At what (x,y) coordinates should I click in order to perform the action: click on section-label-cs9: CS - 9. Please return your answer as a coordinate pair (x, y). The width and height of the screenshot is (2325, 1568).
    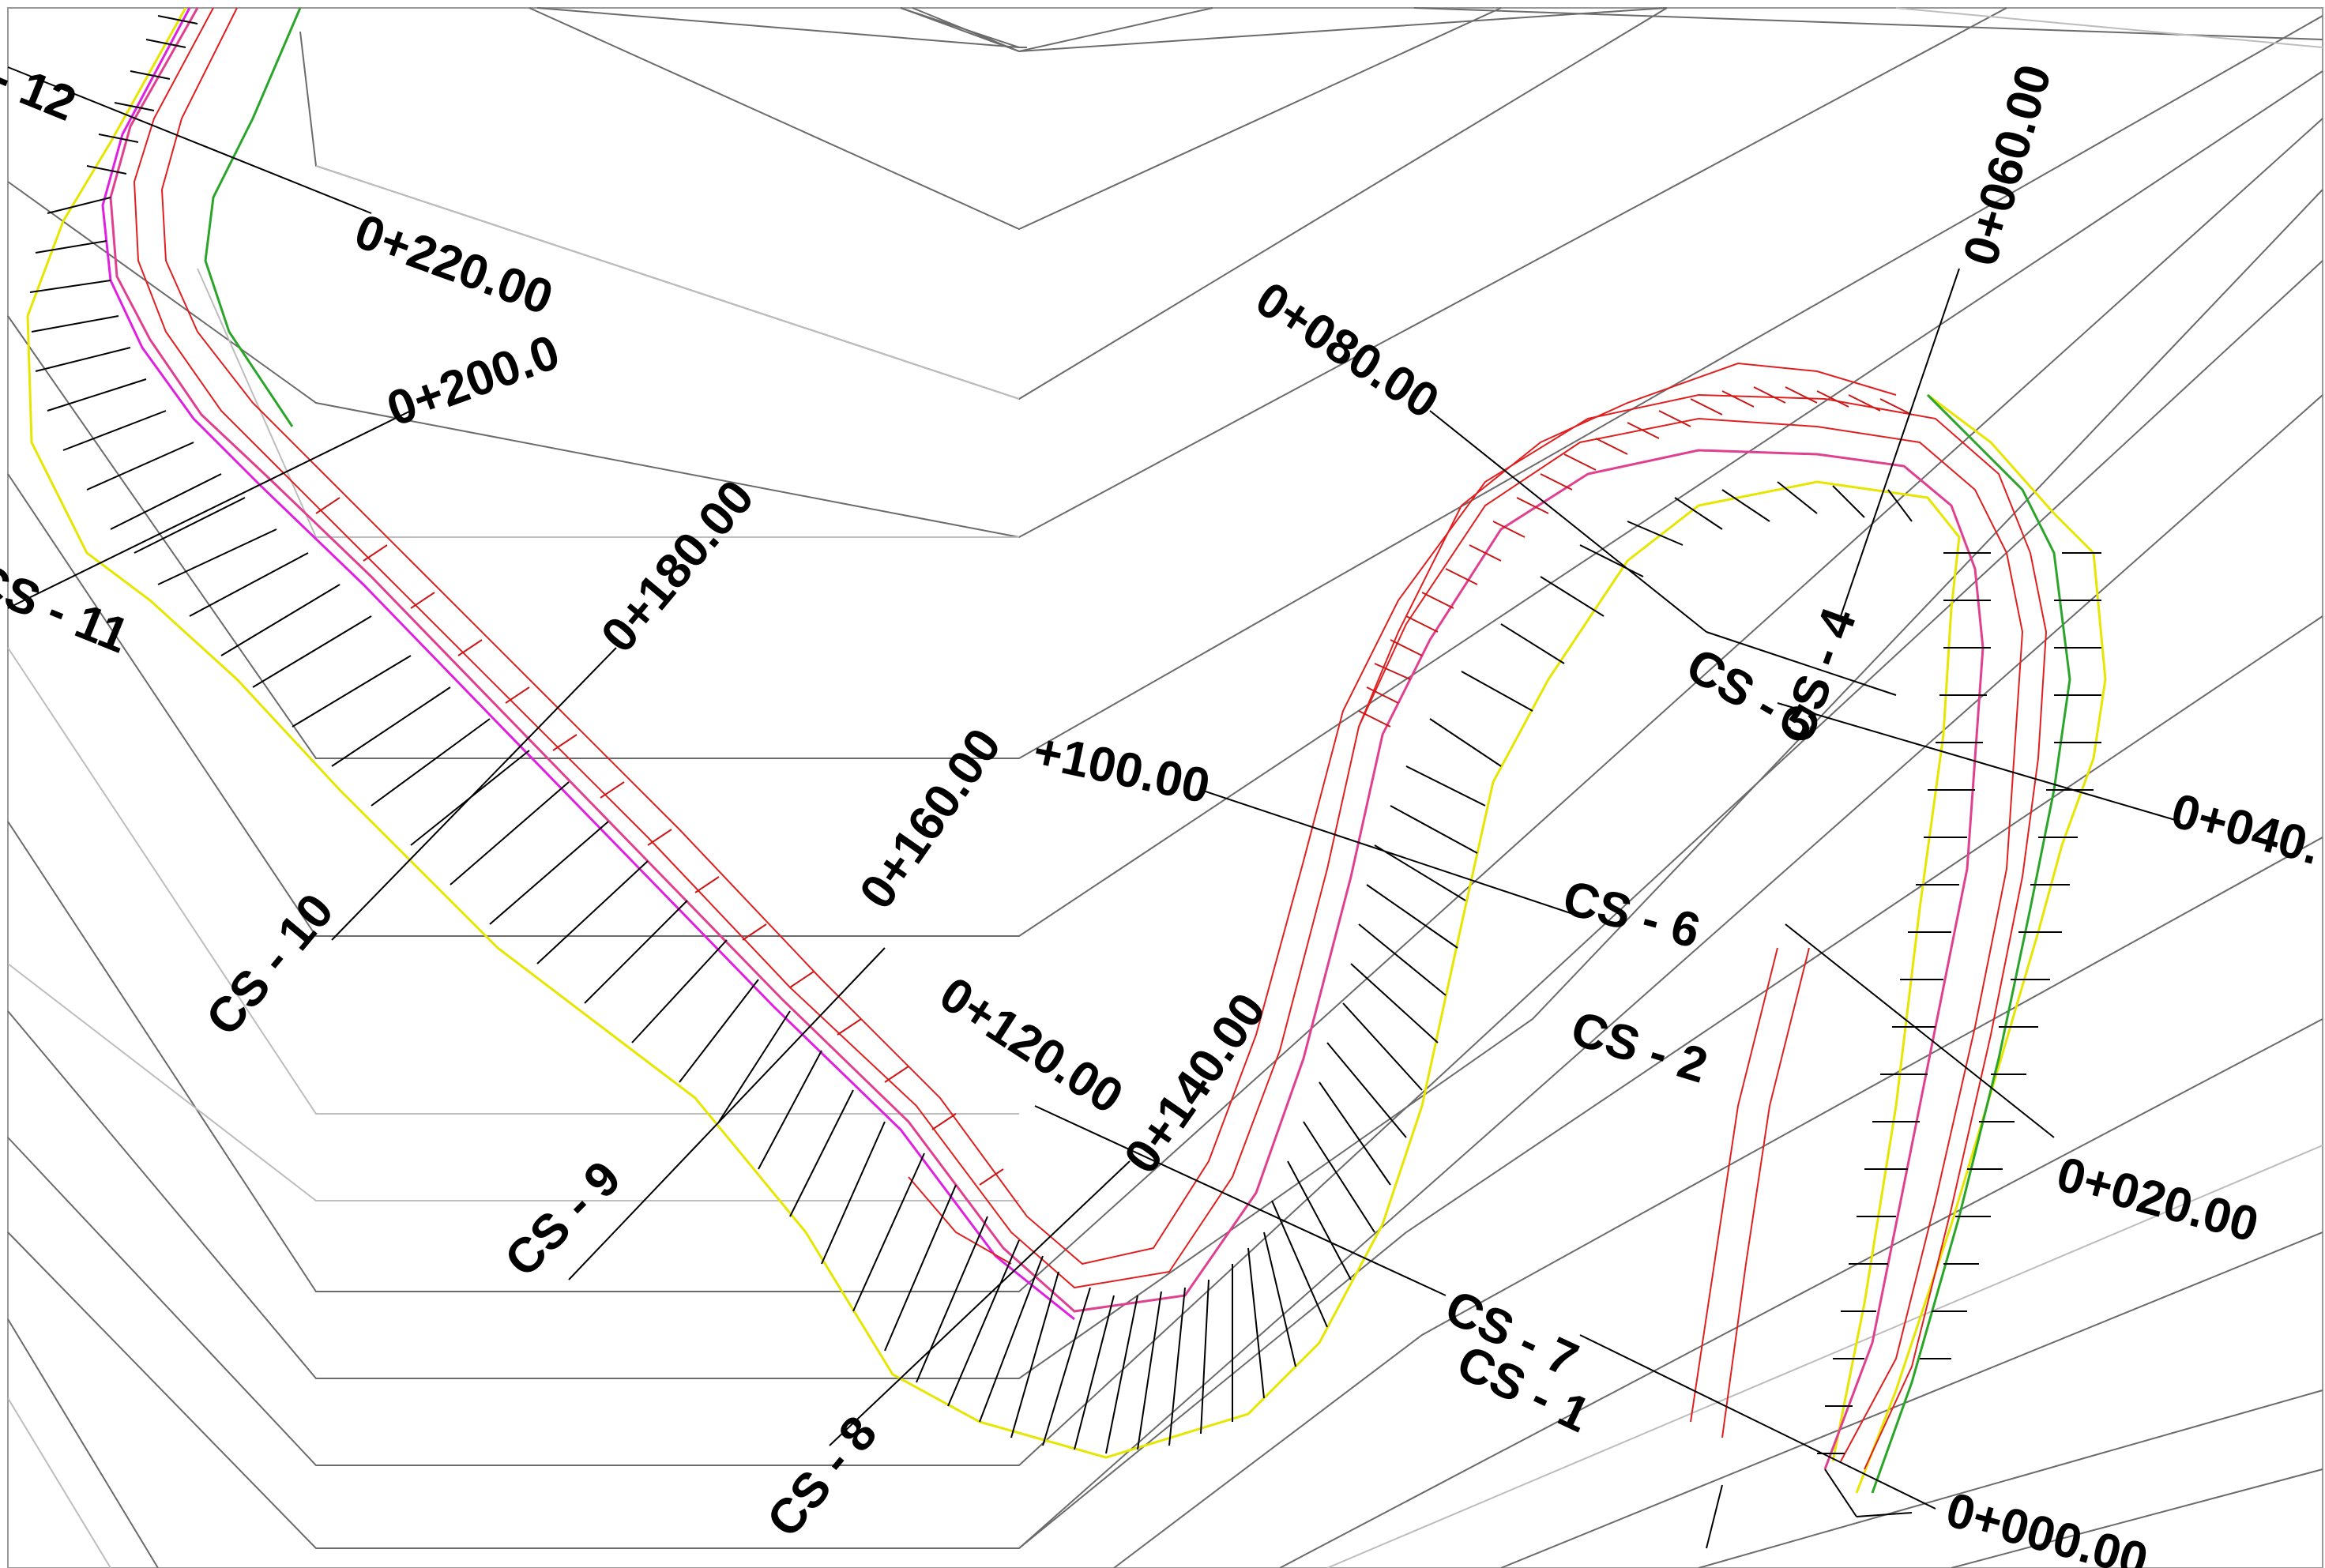
    Looking at the image, I should click on (563, 1219).